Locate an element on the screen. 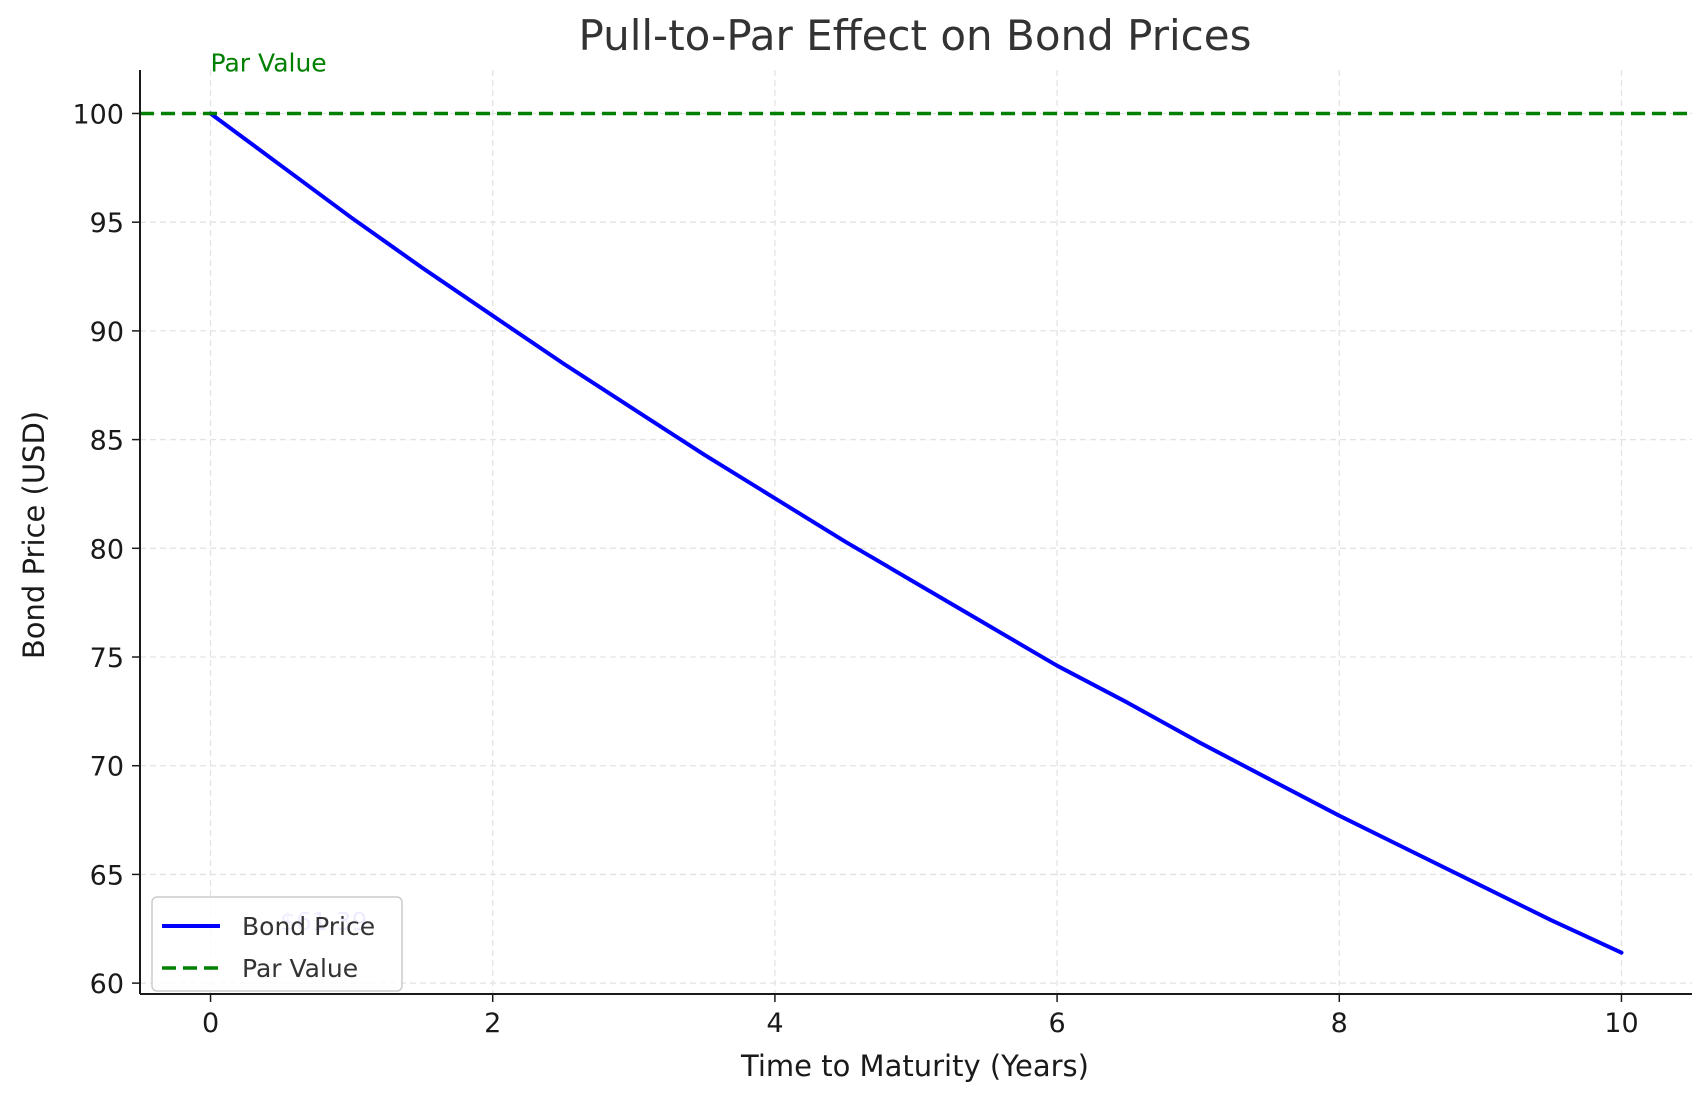 Image resolution: width=1707 pixels, height=1101 pixels. legend-label: Bond Price is located at coordinates (308, 926).